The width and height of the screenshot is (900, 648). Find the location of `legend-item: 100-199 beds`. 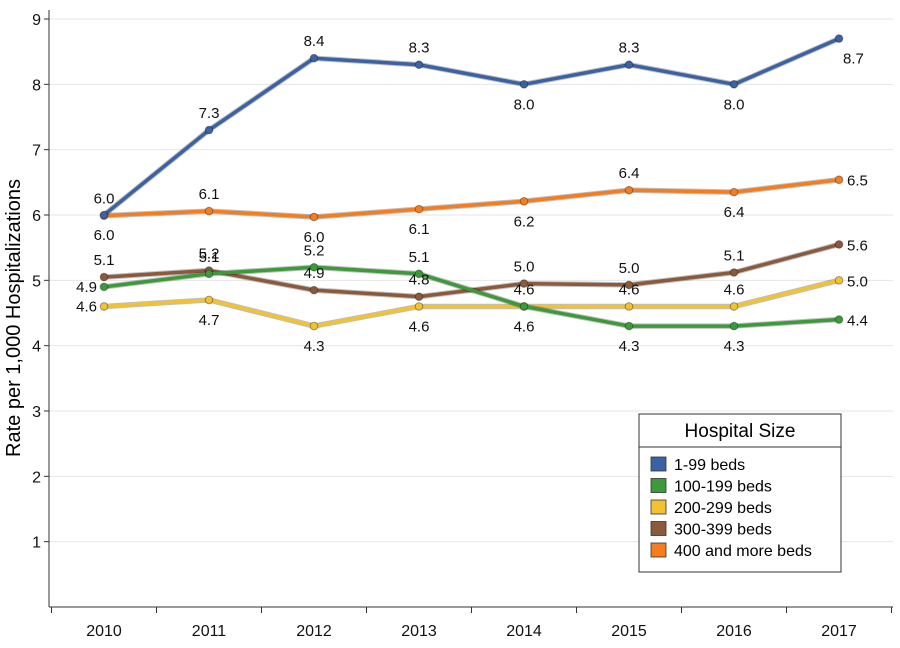

legend-item: 100-199 beds is located at coordinates (711, 487).